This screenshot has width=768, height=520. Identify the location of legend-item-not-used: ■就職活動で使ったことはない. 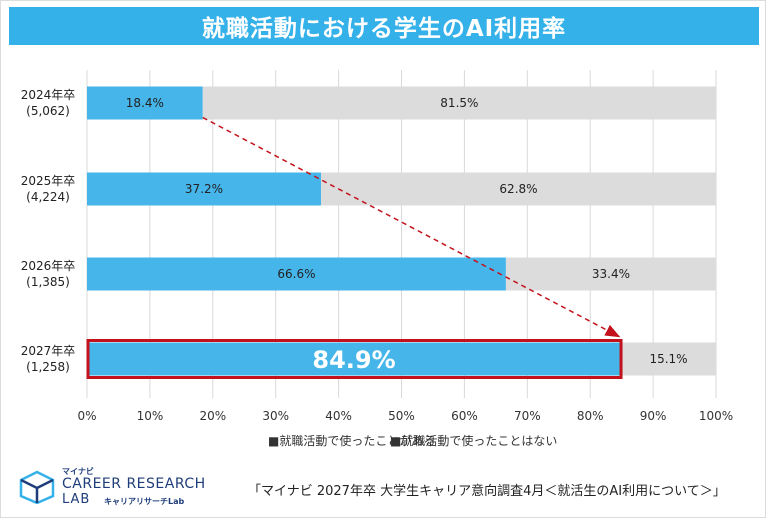
(473, 440).